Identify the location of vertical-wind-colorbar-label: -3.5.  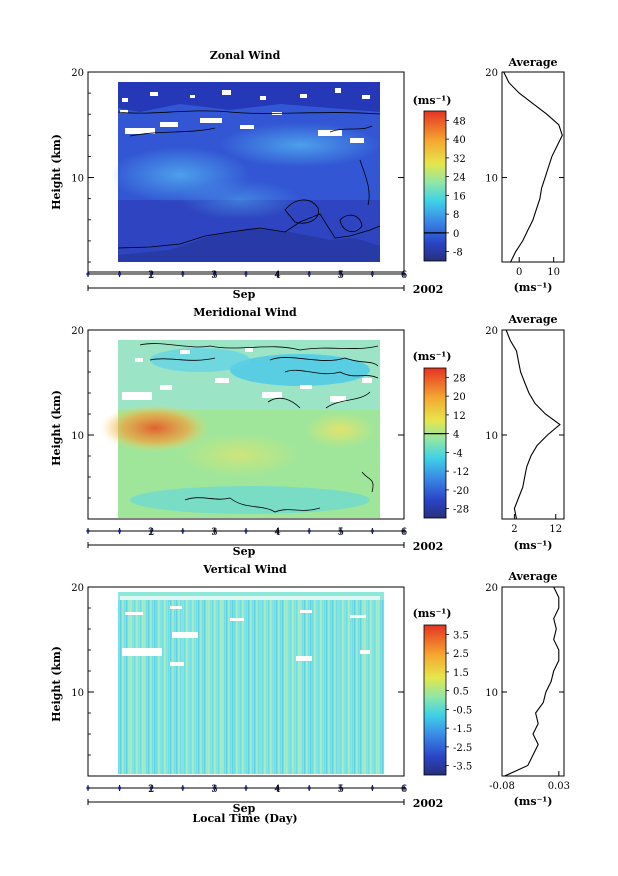
(462, 767).